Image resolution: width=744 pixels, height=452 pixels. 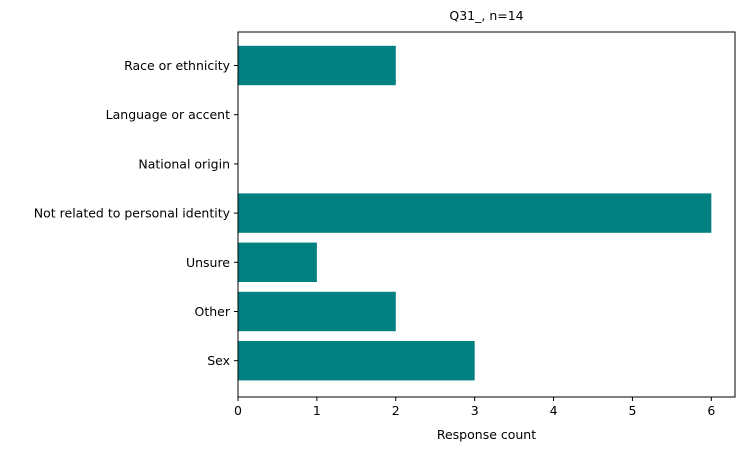 I want to click on x-axis-label: Response count, so click(x=486, y=434).